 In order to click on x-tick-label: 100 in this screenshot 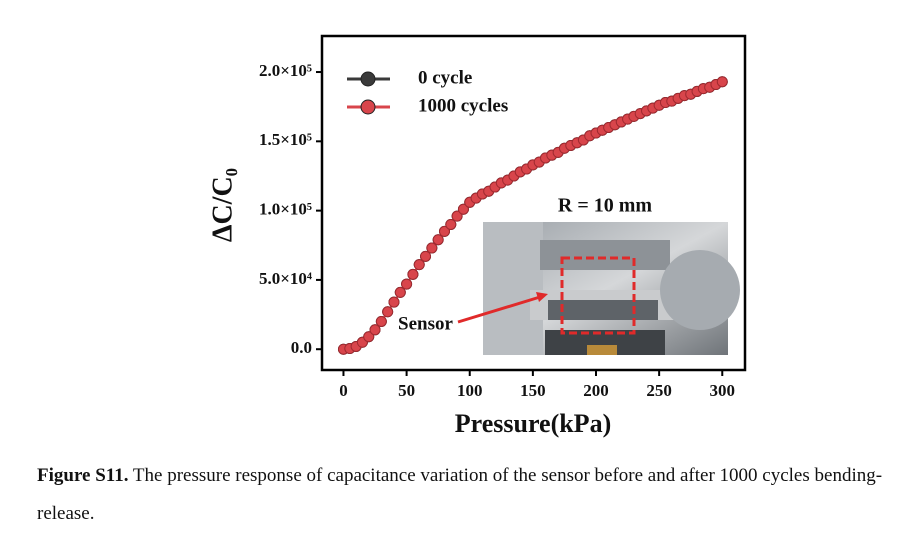, I will do `click(470, 390)`.